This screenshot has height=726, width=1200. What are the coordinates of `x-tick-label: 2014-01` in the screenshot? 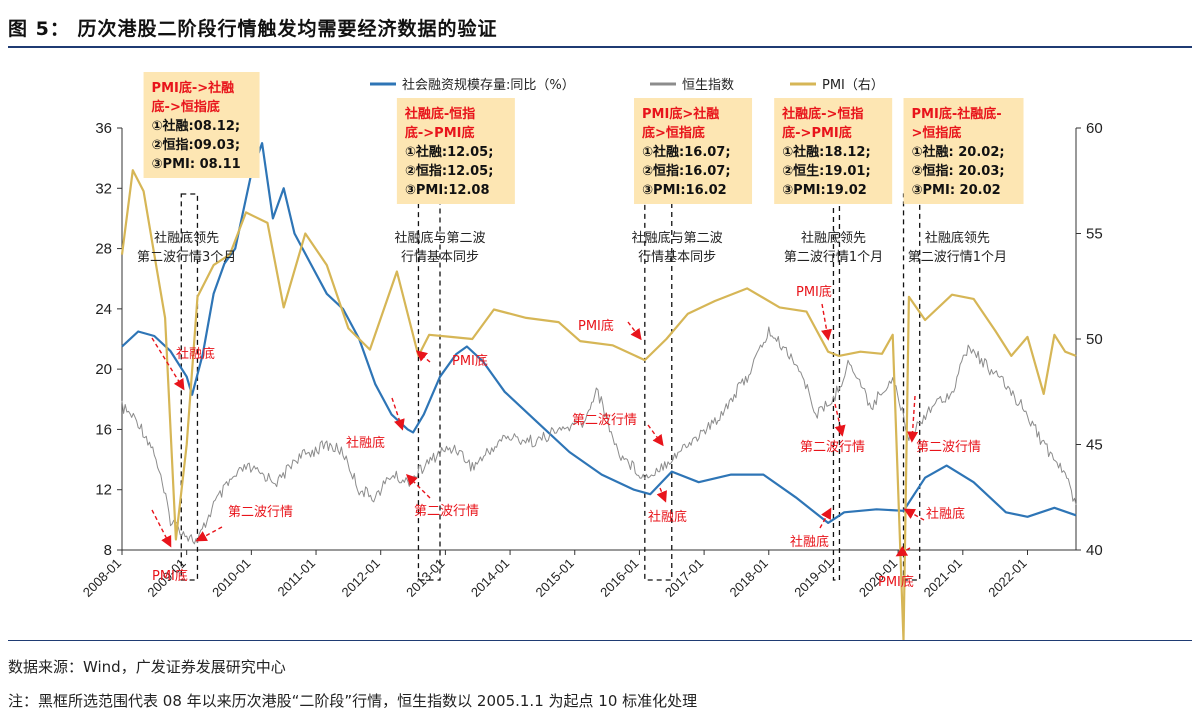 It's located at (490, 578).